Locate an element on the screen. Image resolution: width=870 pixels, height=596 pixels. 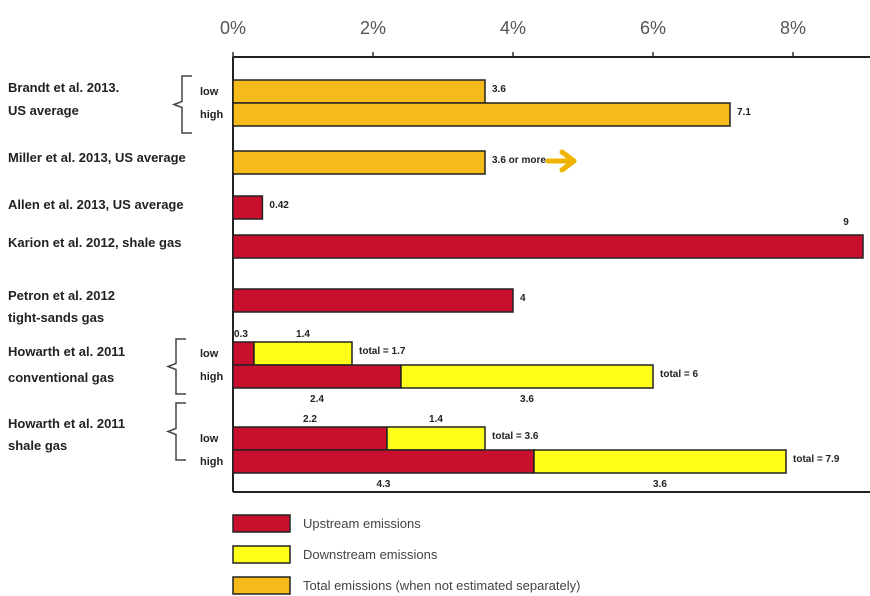
x-tick-label: 2% is located at coordinates (373, 28).